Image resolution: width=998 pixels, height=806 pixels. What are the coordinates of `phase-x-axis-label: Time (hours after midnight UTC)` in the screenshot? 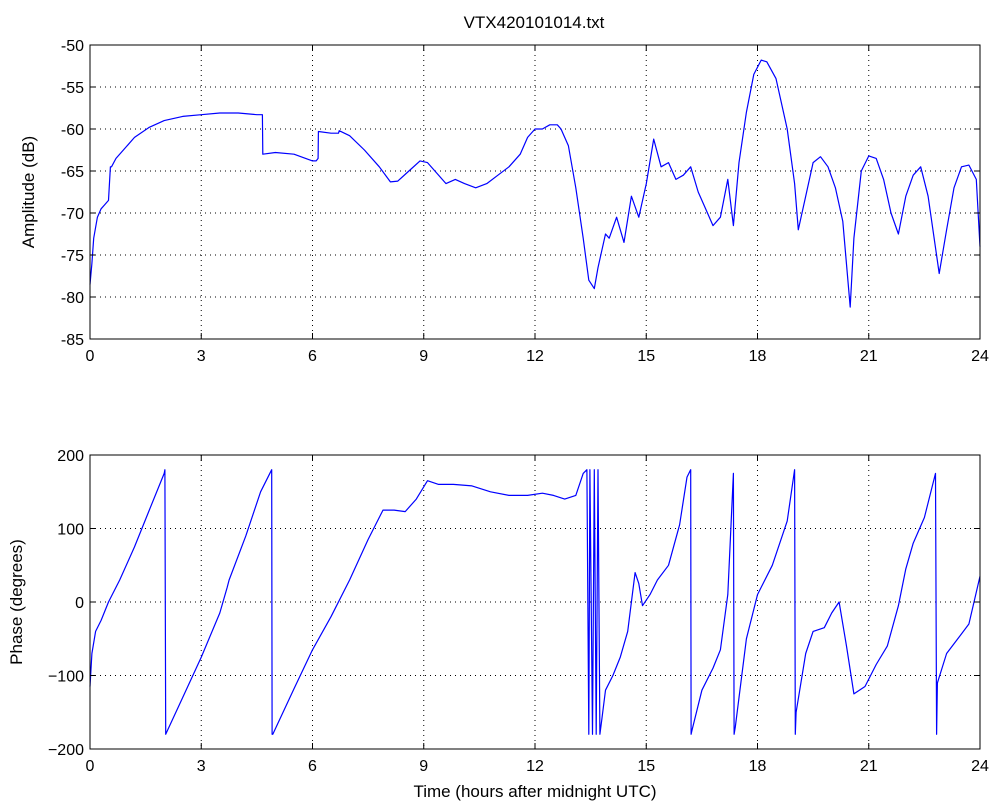 It's located at (534, 791).